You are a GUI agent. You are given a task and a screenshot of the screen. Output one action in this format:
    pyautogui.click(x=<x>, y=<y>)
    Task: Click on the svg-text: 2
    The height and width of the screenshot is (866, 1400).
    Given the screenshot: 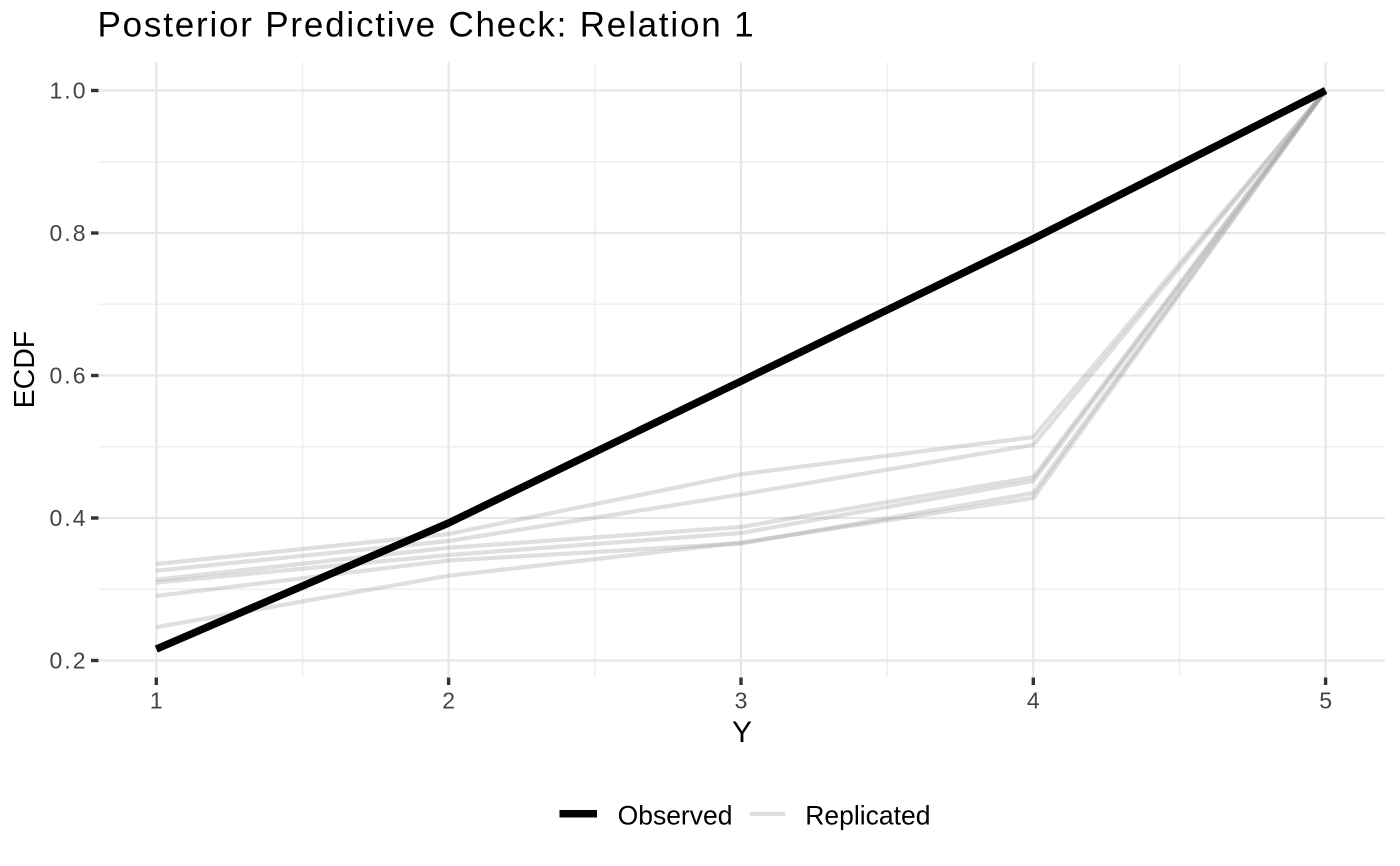 What is the action you would take?
    pyautogui.click(x=448, y=701)
    